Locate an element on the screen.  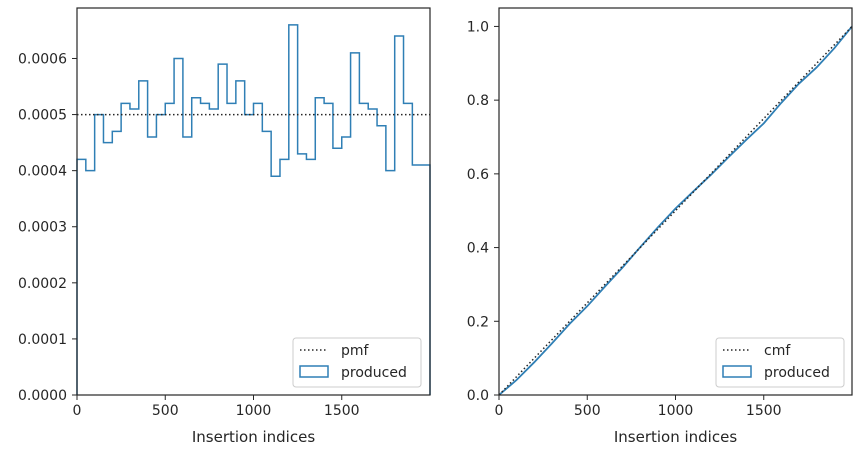
pmf-y-tick-label: 0.0002 is located at coordinates (42, 284).